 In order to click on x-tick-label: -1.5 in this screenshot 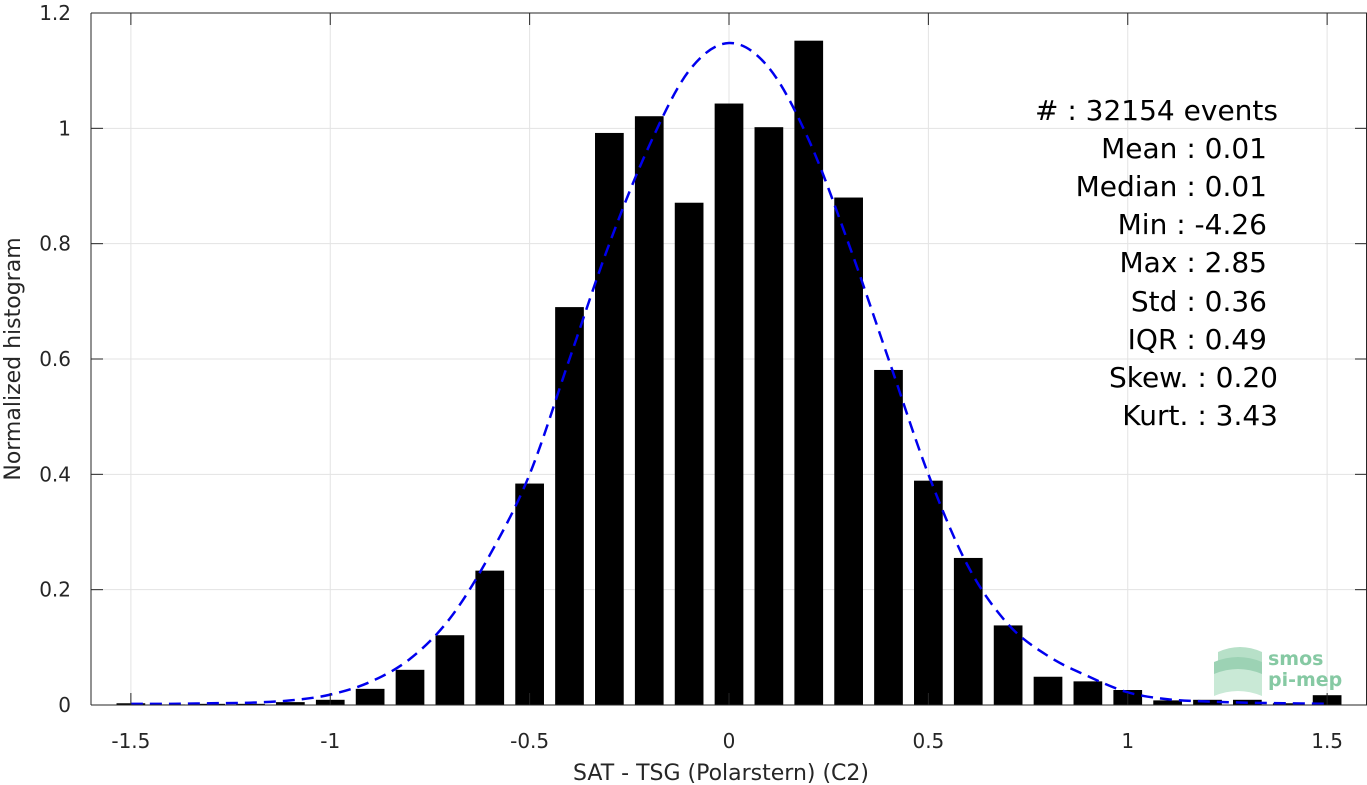, I will do `click(130, 741)`.